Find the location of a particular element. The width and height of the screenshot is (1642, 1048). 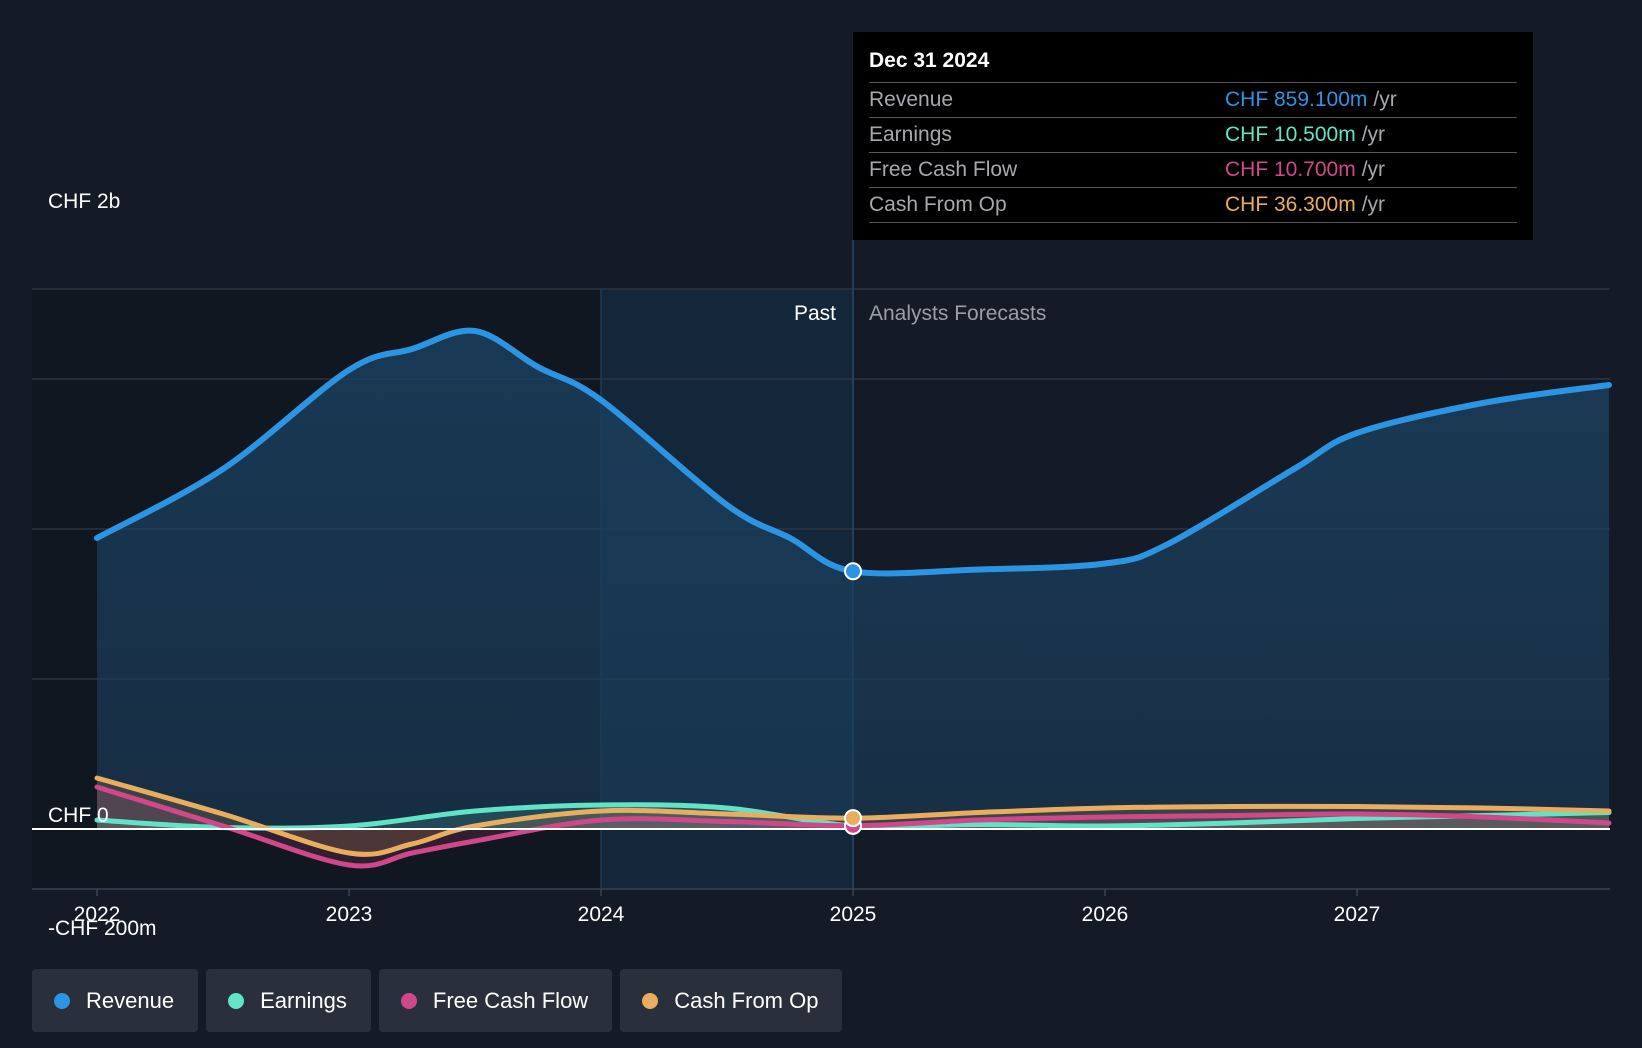

tooltip-row-cash-from-op: Cash From Op CHF 36.300m /yr is located at coordinates (1193, 205).